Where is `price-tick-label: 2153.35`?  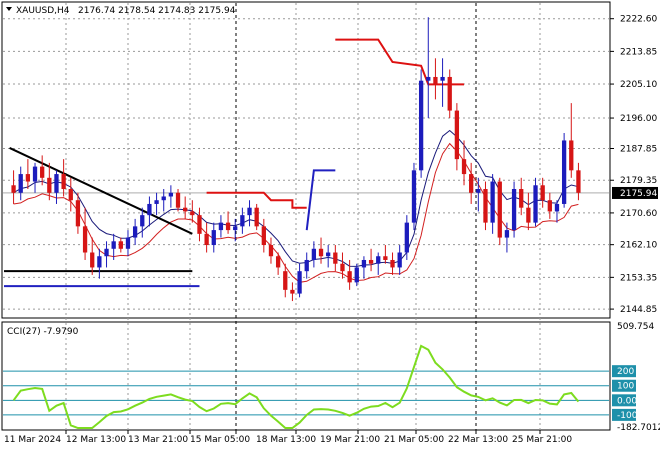
price-tick-label: 2153.35 is located at coordinates (638, 278).